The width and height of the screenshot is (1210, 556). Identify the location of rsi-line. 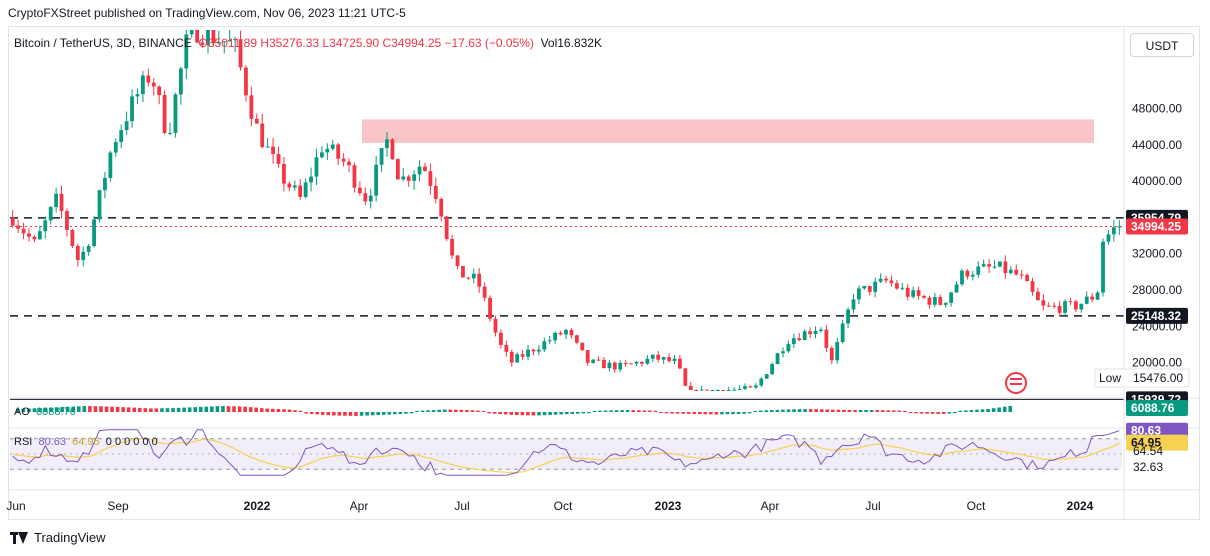
(566, 452).